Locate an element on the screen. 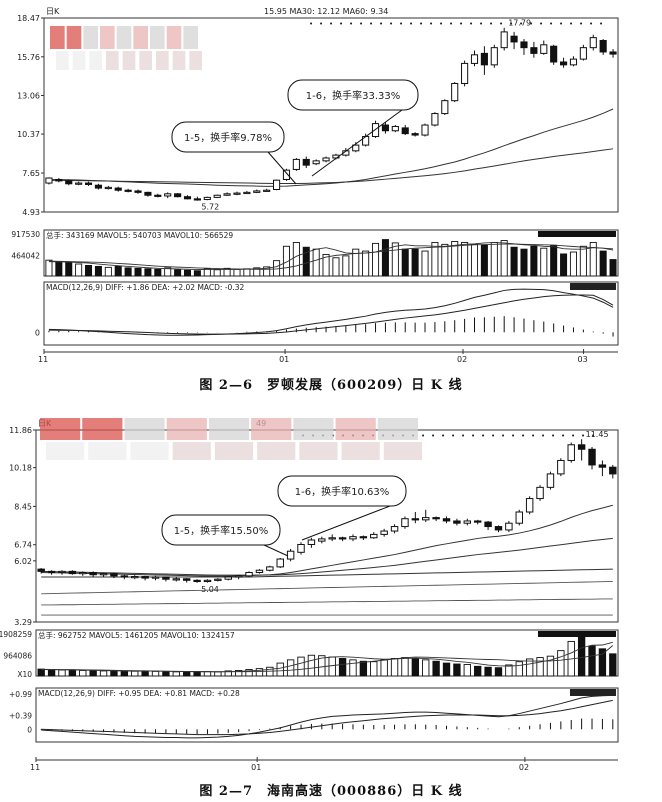  price-tick-label: 10.18 is located at coordinates (20, 468).